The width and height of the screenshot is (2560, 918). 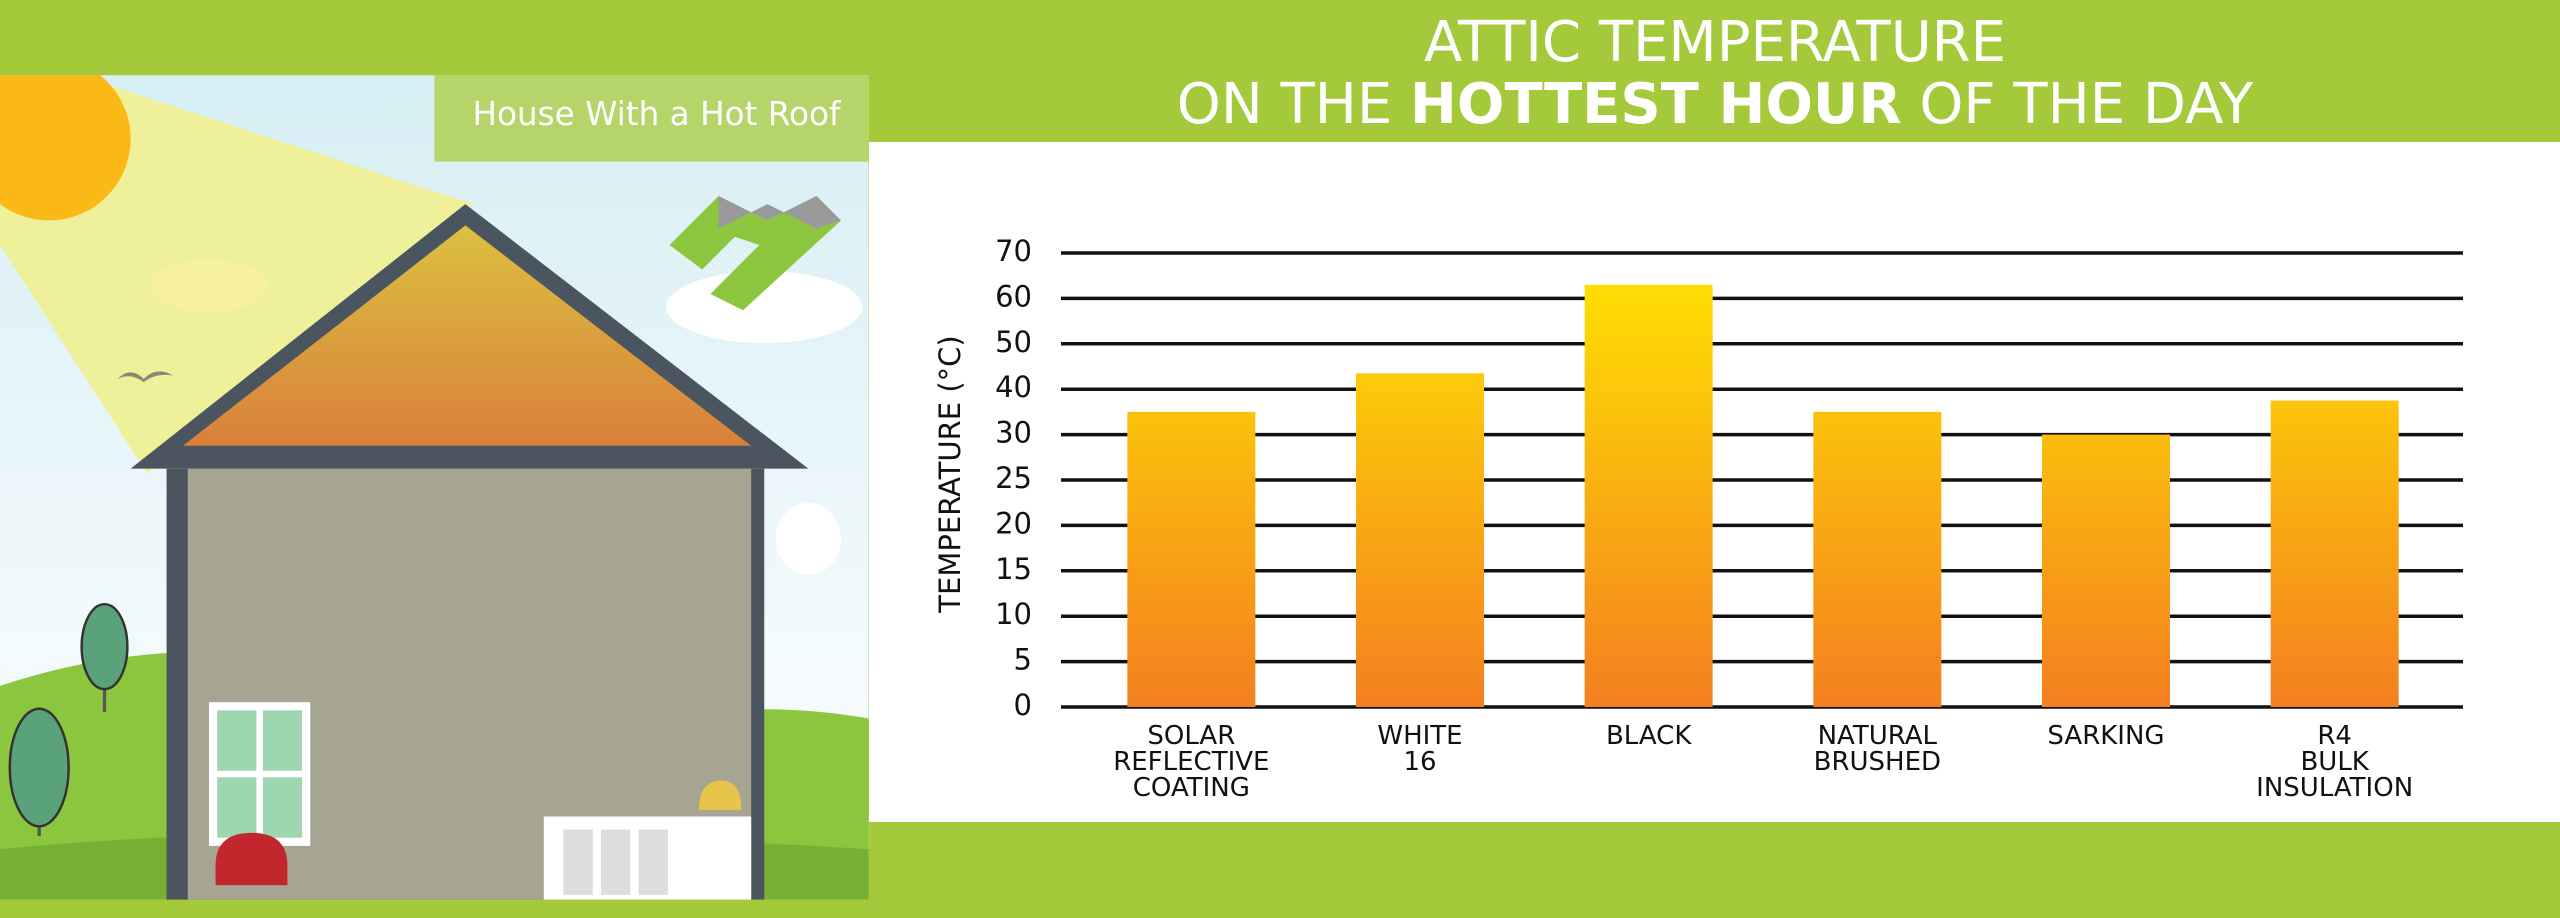 I want to click on title-part: OF THE DAY, so click(x=2086, y=104).